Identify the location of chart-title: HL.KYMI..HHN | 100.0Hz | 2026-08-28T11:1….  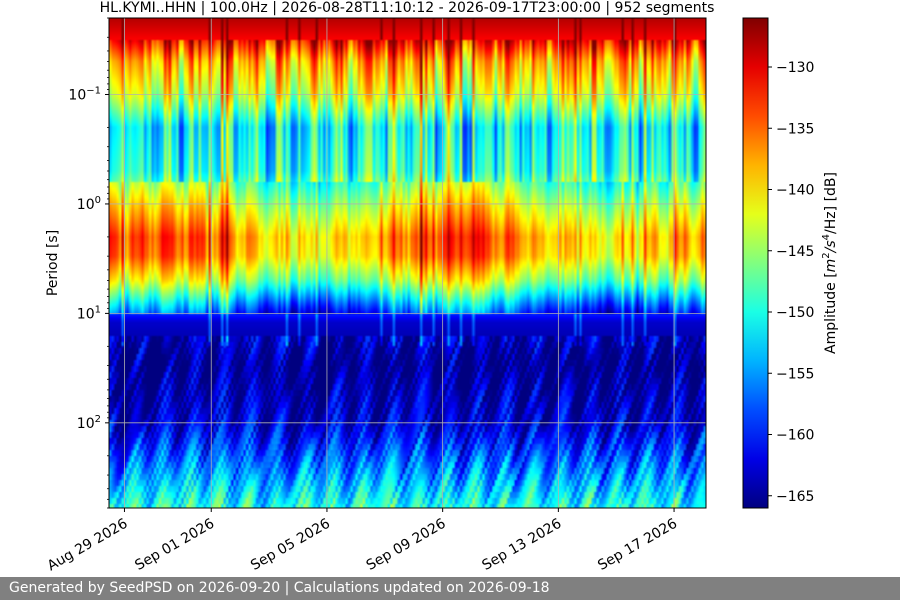
(407, 8).